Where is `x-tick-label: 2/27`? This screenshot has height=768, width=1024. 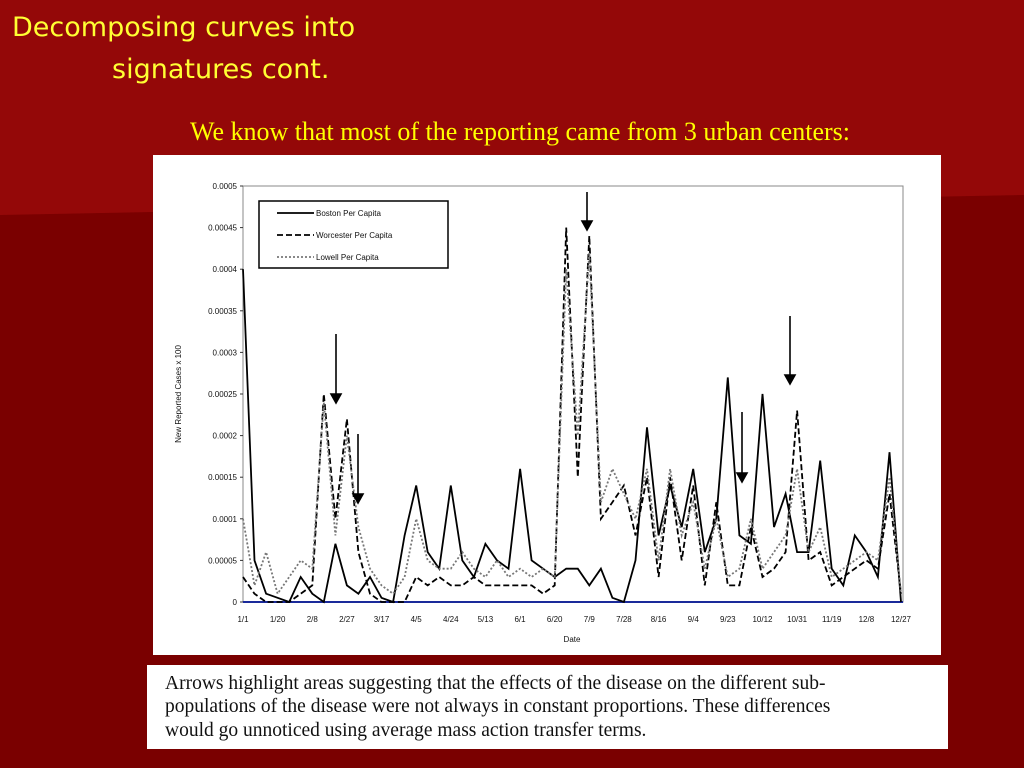 x-tick-label: 2/27 is located at coordinates (347, 619).